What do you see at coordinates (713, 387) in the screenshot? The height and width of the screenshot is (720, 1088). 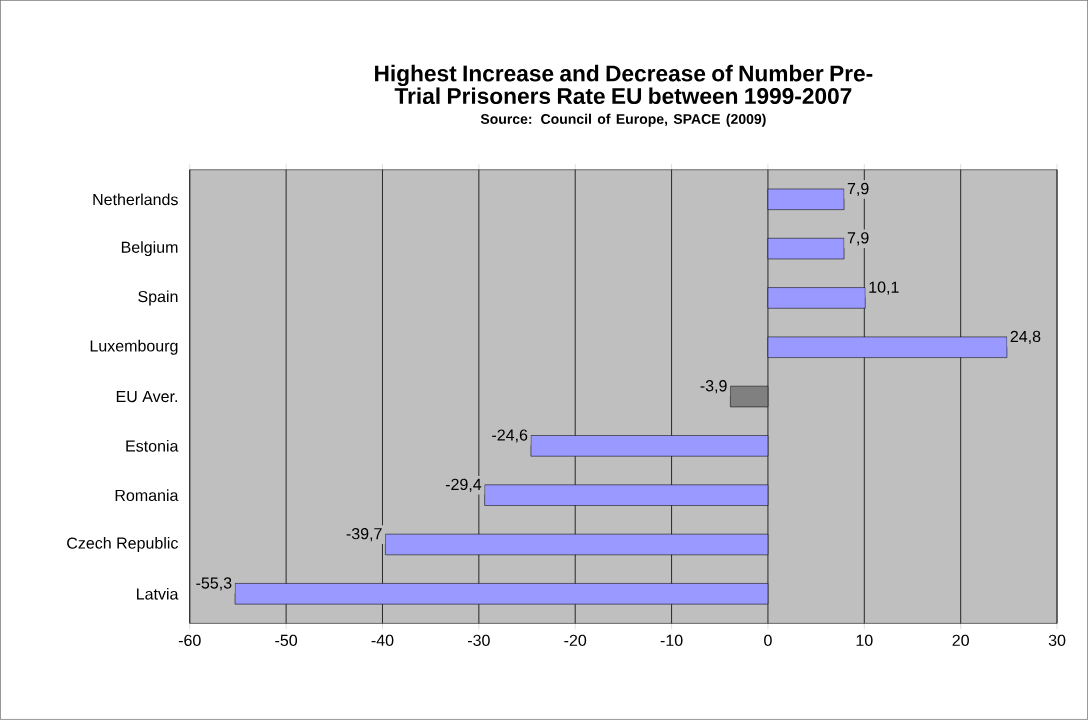 I see `data-label: -3,9` at bounding box center [713, 387].